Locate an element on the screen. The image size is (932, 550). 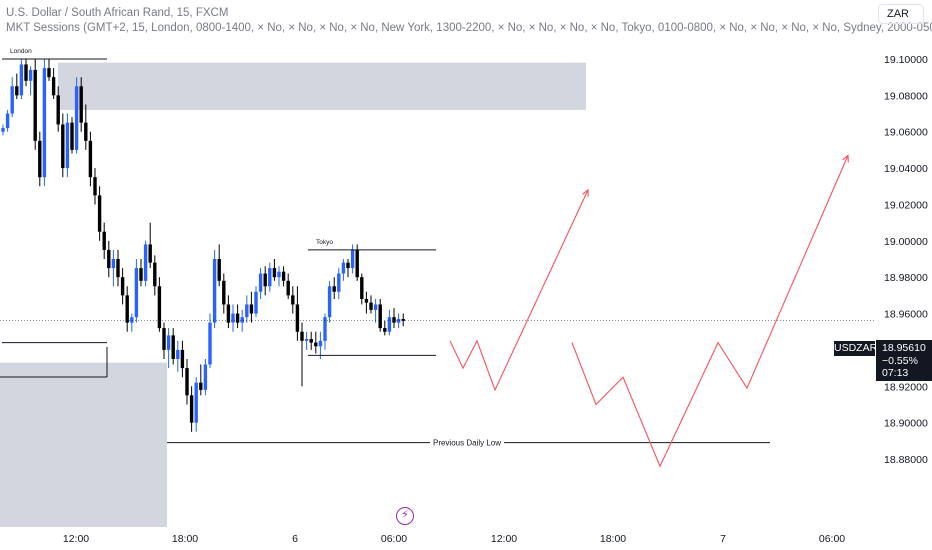
session-label: Tokyo is located at coordinates (324, 242).